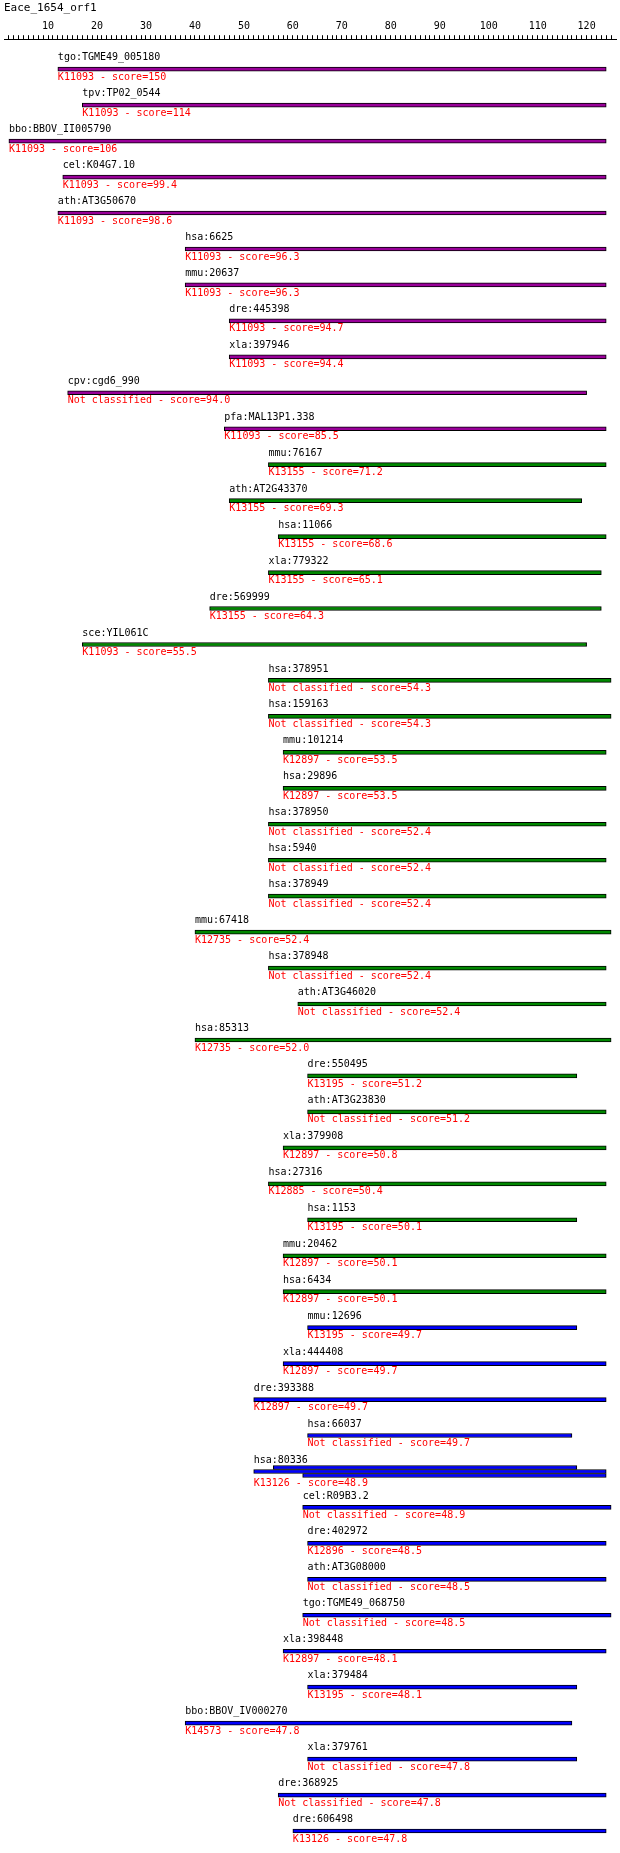  I want to click on y-tick-label: dre:606498, so click(323, 1819).